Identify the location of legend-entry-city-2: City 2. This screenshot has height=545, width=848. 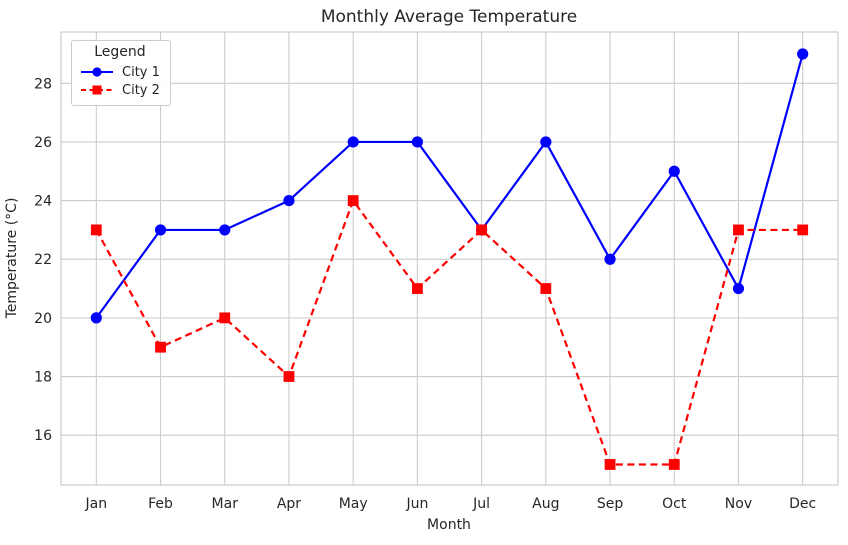
(120, 90).